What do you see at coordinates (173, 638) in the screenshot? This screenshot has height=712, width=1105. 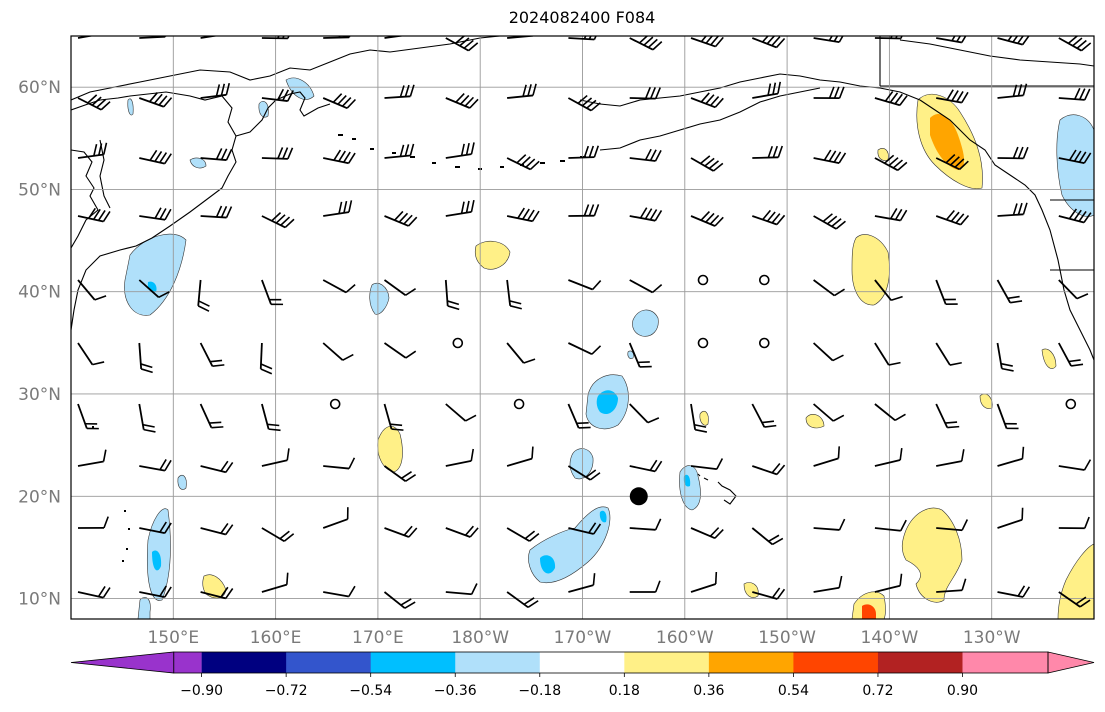 I see `lon-tick-label: 150°E` at bounding box center [173, 638].